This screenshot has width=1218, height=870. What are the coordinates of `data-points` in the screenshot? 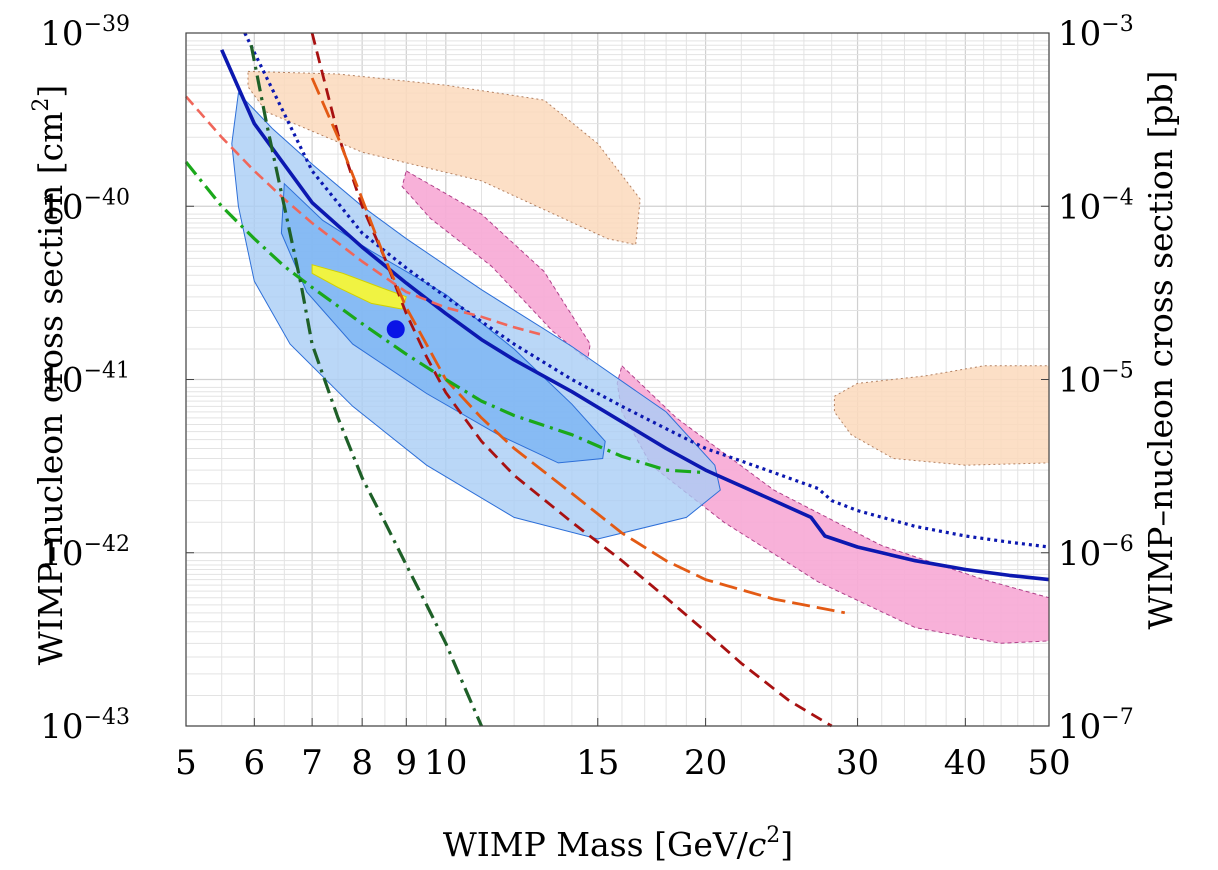 It's located at (395, 329).